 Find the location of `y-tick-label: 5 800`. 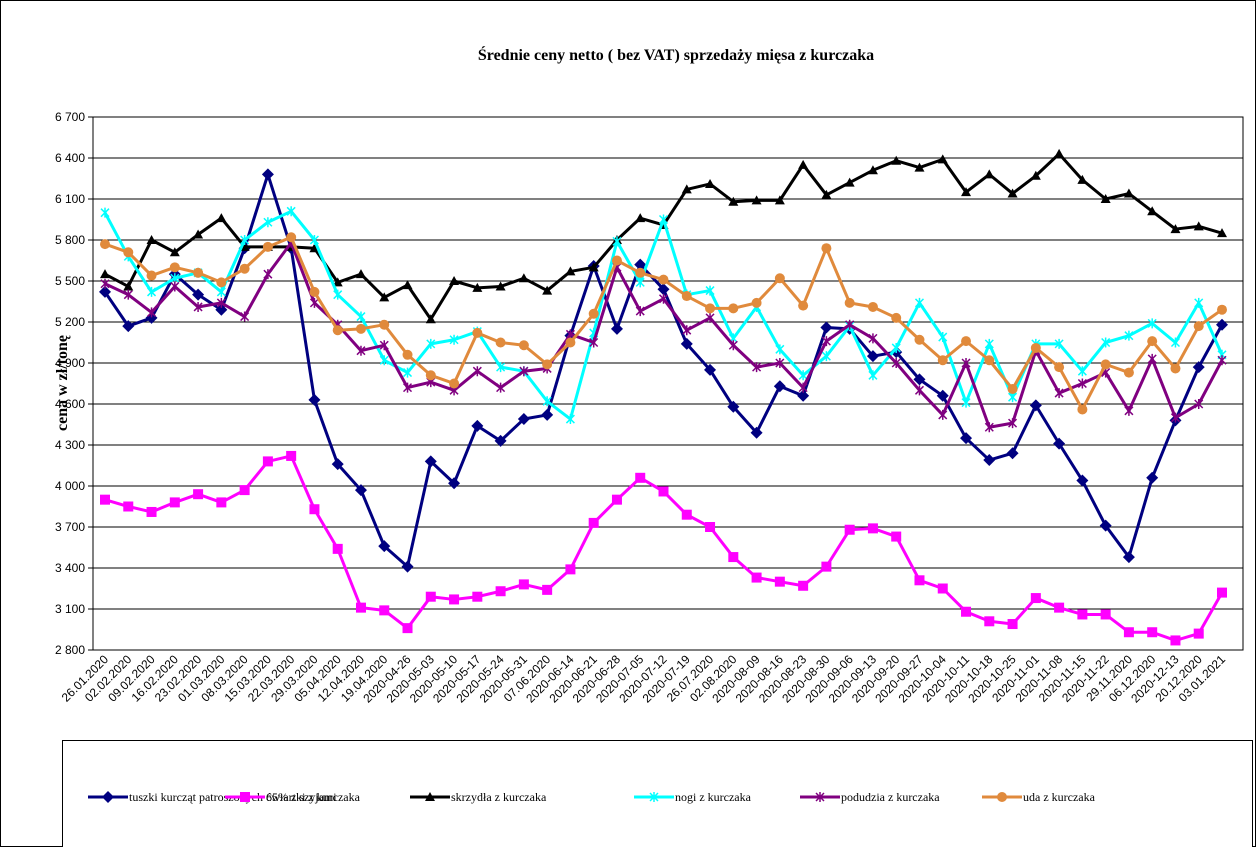

y-tick-label: 5 800 is located at coordinates (70, 240).